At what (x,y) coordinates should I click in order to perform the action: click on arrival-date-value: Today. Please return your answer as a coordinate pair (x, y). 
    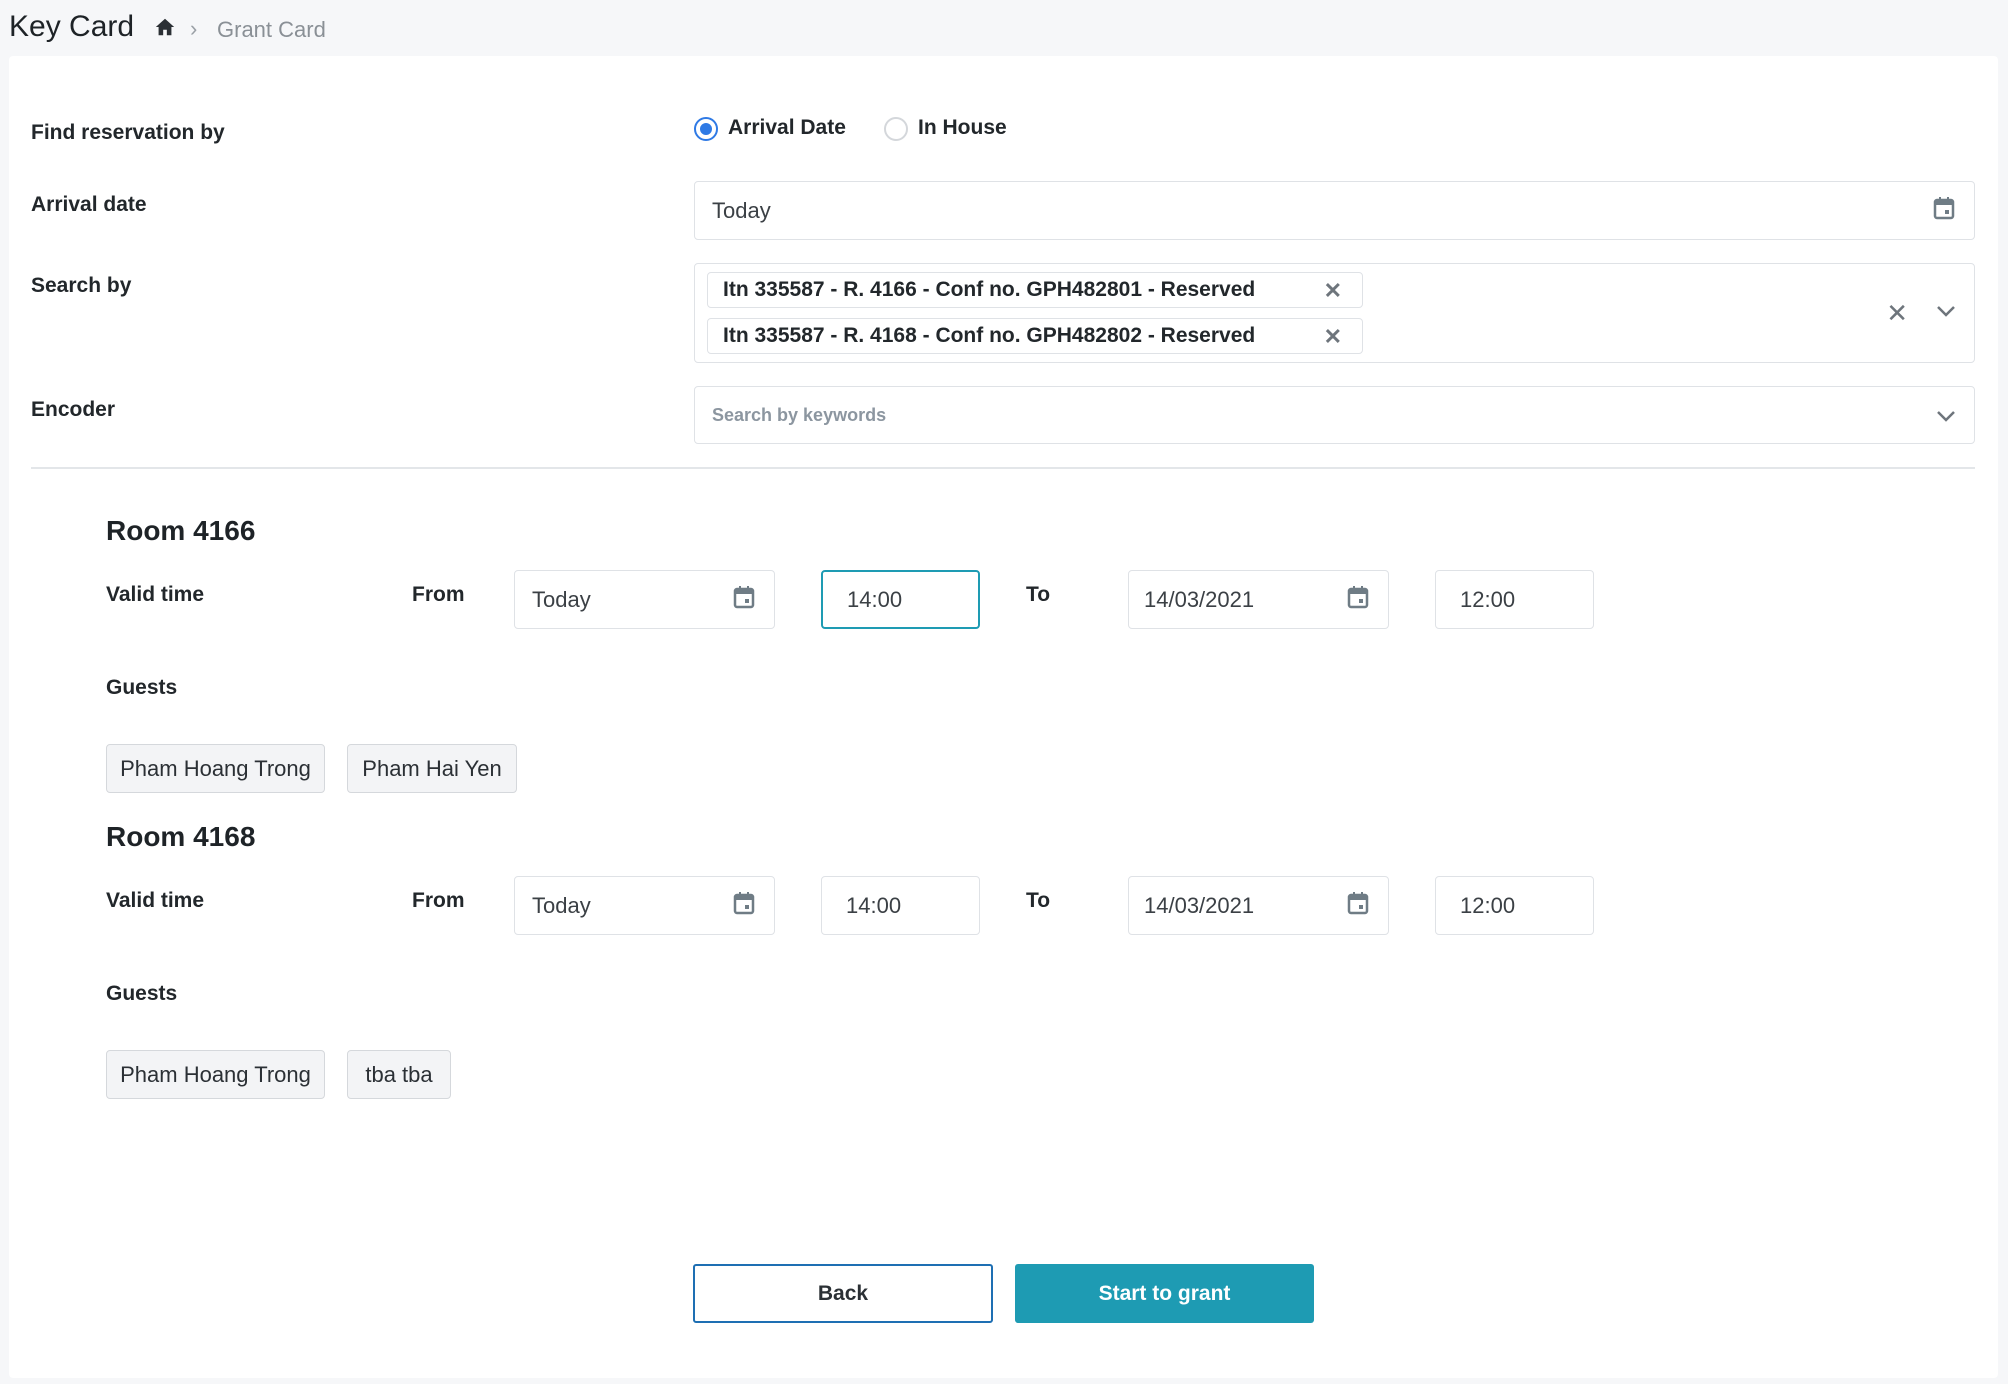
    Looking at the image, I should click on (741, 210).